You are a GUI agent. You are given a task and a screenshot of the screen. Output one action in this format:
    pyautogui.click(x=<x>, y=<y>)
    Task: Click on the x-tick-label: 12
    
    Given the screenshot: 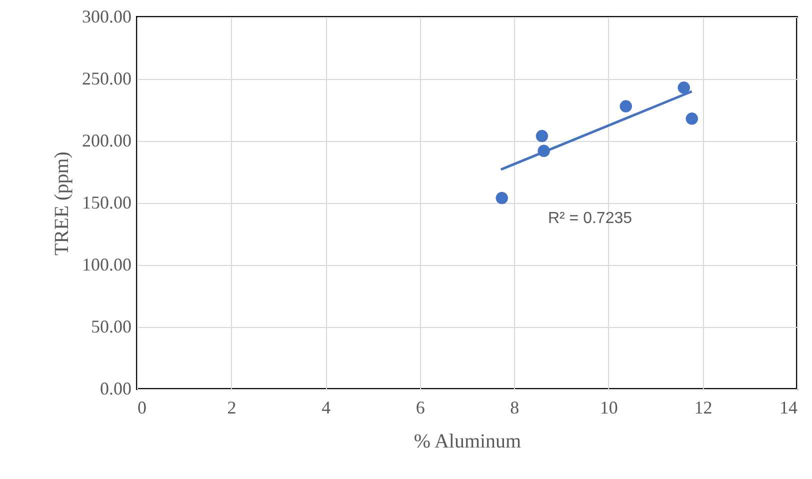 What is the action you would take?
    pyautogui.click(x=703, y=408)
    